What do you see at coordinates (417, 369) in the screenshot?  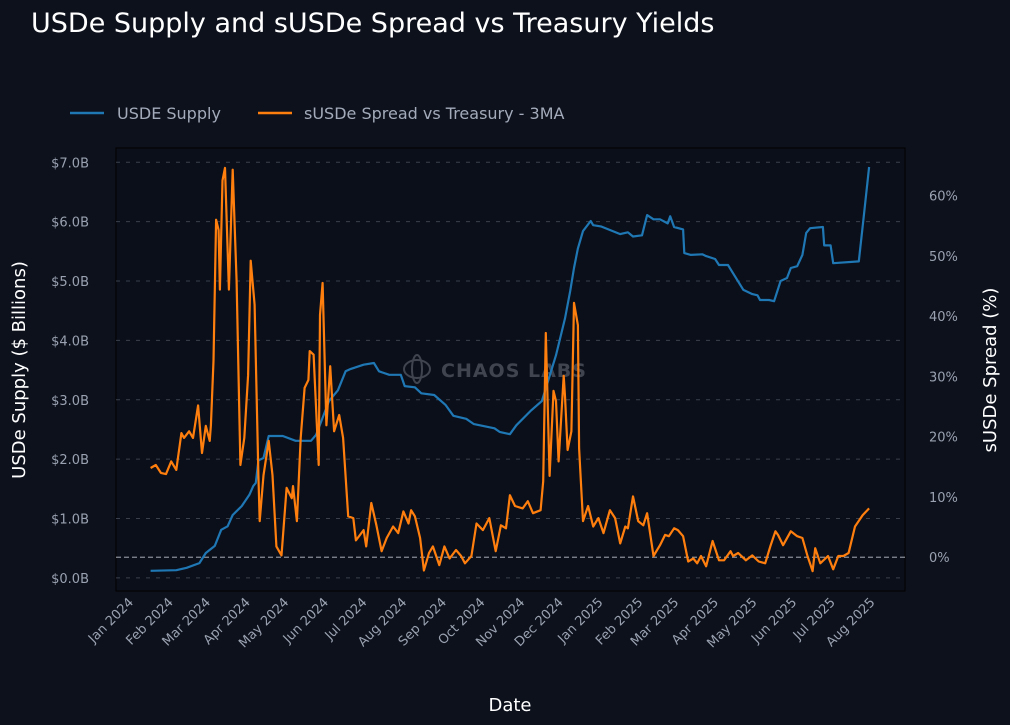 I see `chaos-labs-logo-icon` at bounding box center [417, 369].